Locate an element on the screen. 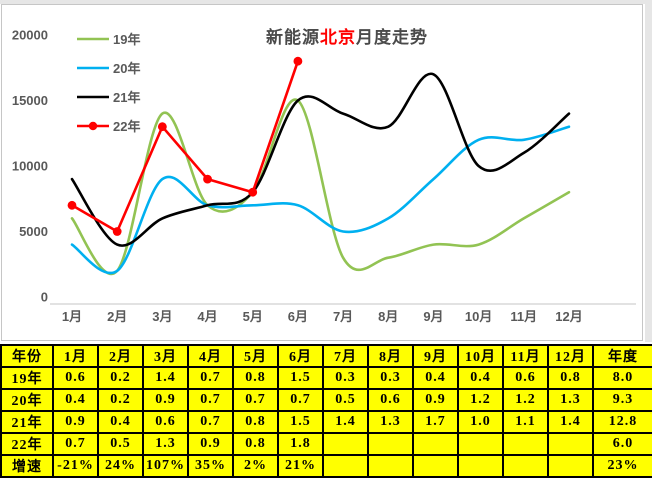 The width and height of the screenshot is (652, 478). table-header-cell: 2月 is located at coordinates (120, 356).